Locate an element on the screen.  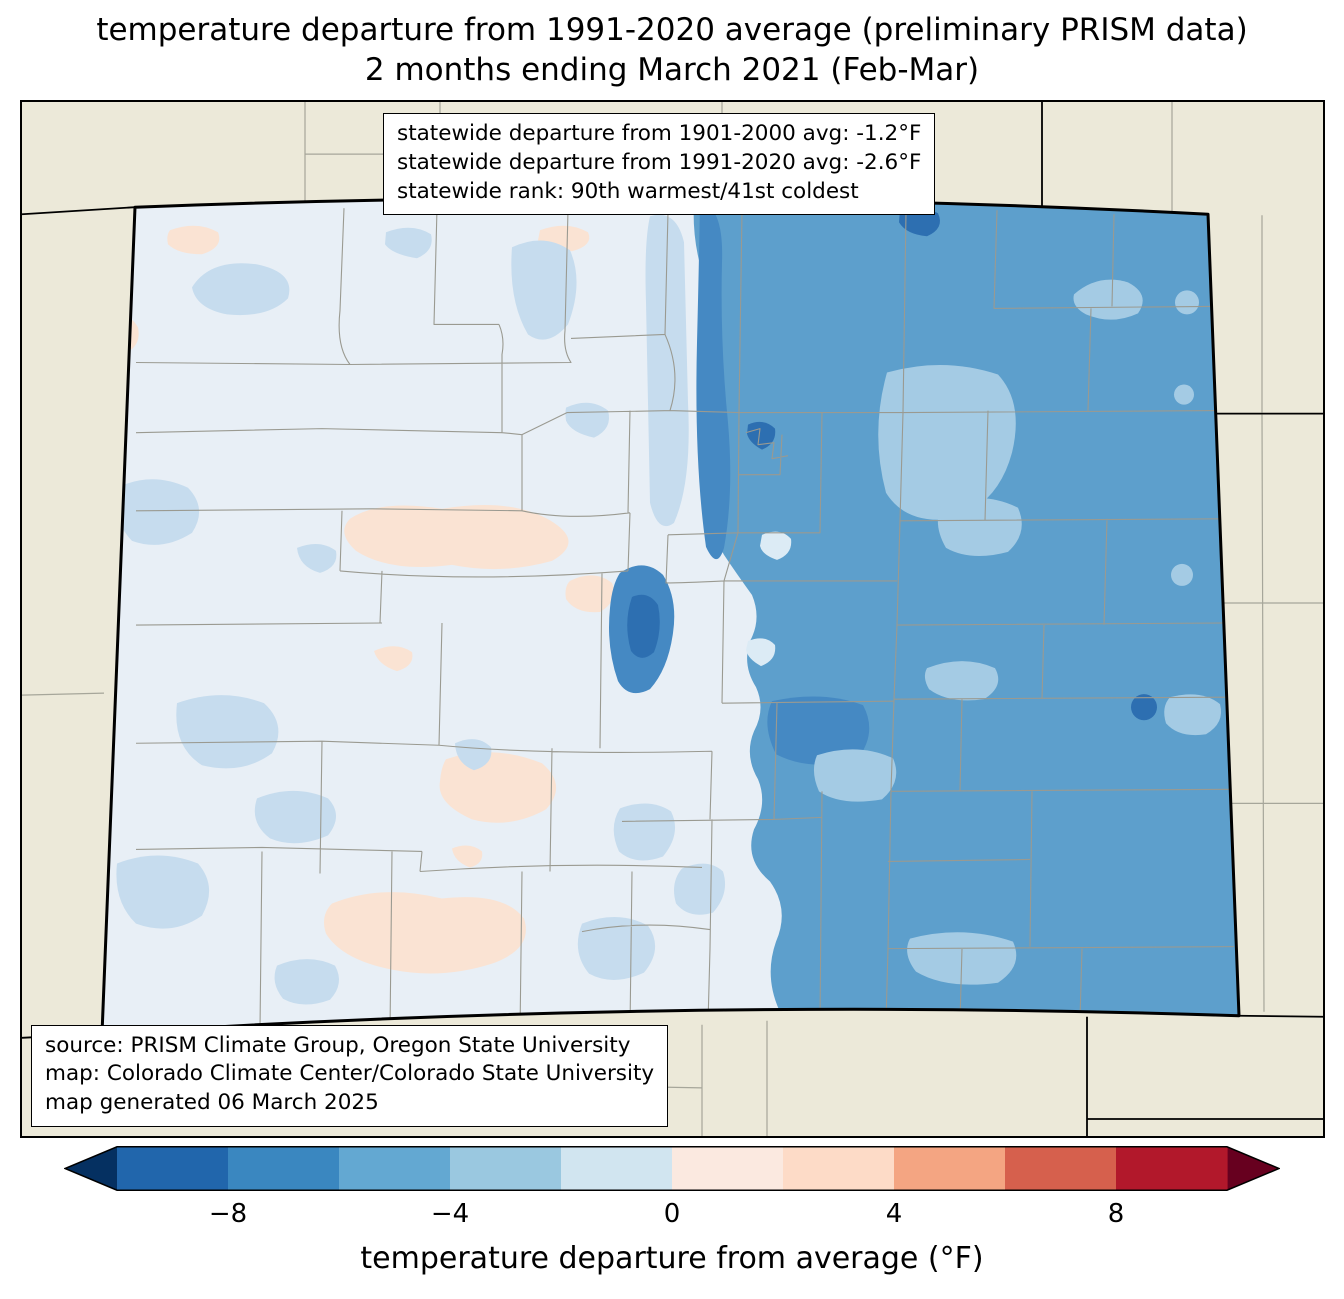
colorbar-tick-label: 8 is located at coordinates (1116, 1214).